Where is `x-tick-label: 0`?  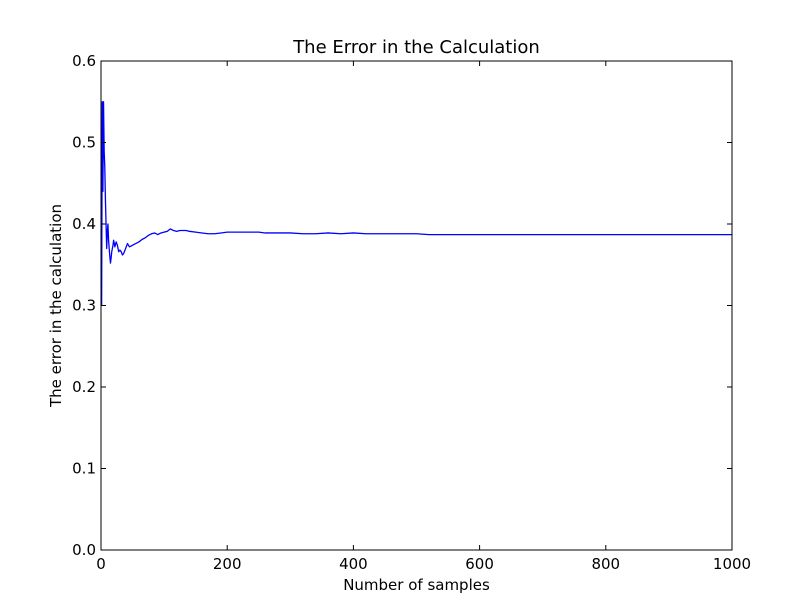 x-tick-label: 0 is located at coordinates (101, 564).